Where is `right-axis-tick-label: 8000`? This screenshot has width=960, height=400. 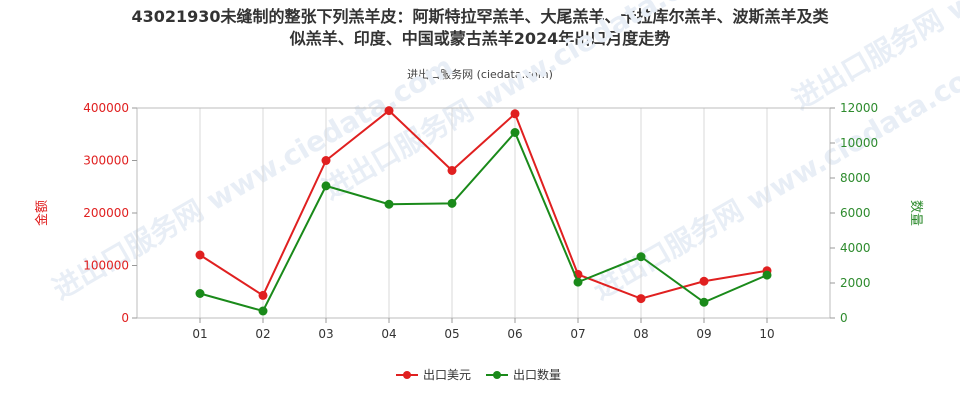 right-axis-tick-label: 8000 is located at coordinates (855, 178).